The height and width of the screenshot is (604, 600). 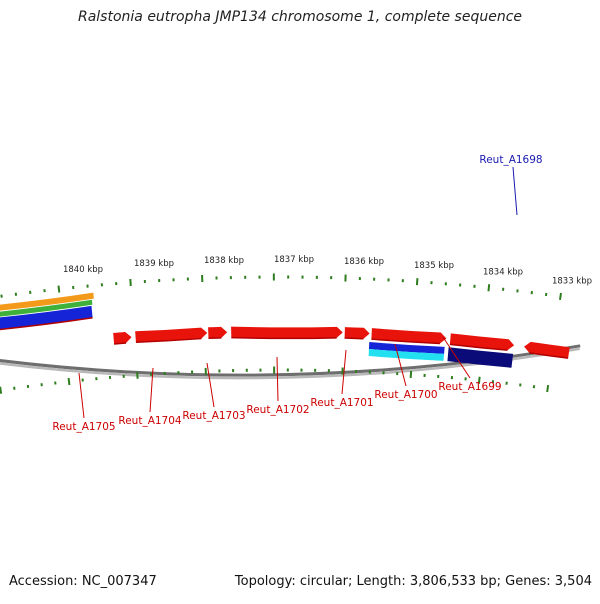 What do you see at coordinates (503, 273) in the screenshot?
I see `ruler-label: 1834 kbp` at bounding box center [503, 273].